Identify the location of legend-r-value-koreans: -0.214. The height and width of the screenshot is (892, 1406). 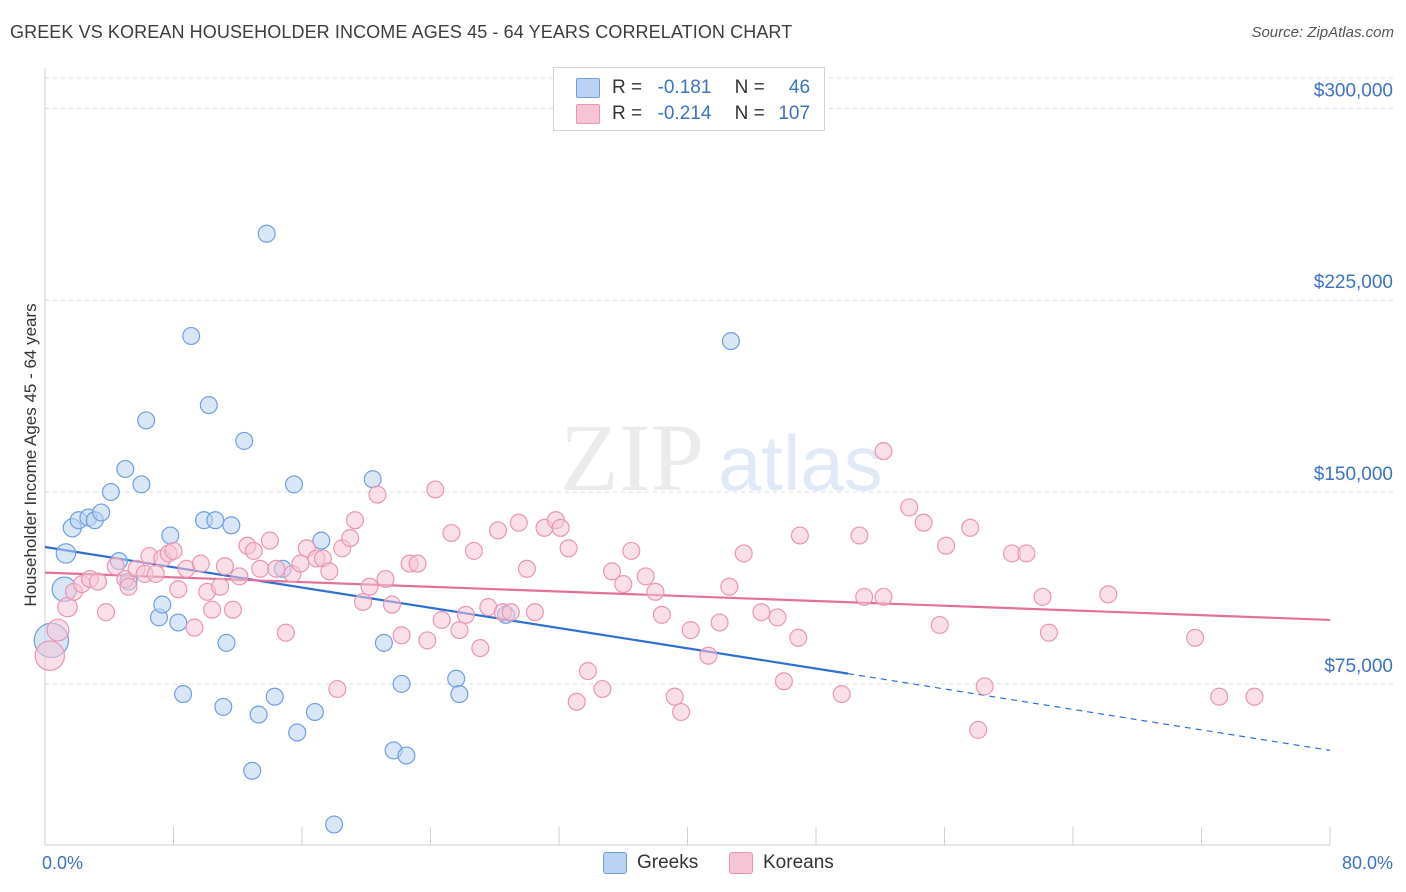
(684, 113).